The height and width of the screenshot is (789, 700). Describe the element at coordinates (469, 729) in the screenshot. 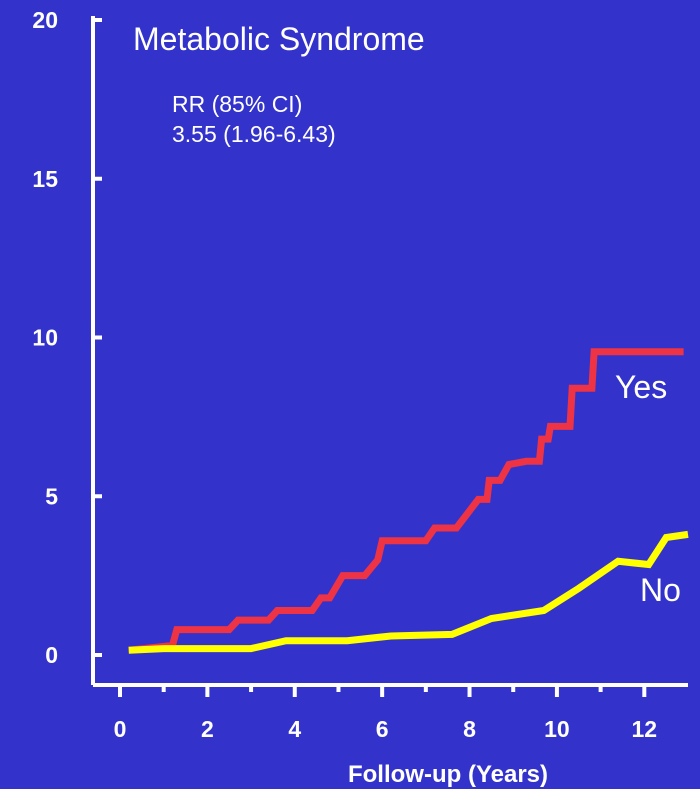

I see `x-tick-label: 8` at that location.